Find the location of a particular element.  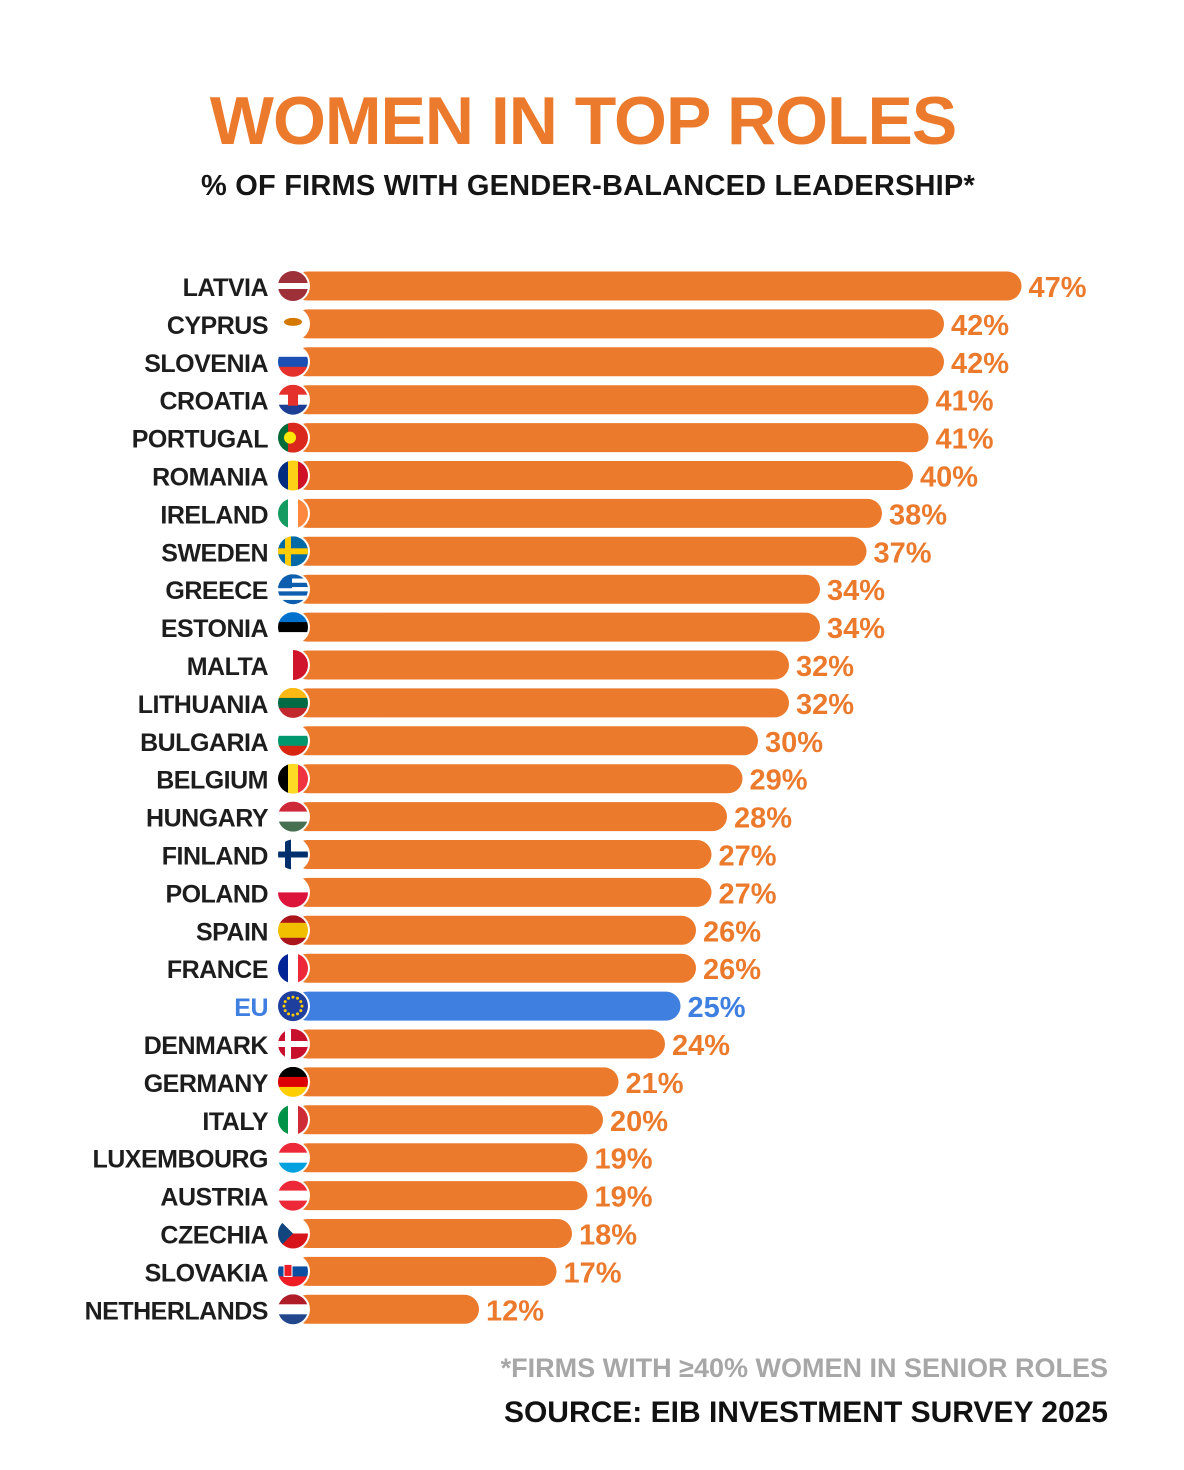

category-label-latvia: LATVIA is located at coordinates (226, 288).